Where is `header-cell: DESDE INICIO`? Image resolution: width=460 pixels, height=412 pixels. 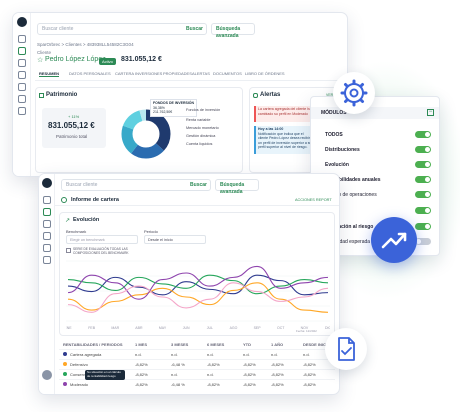
header-cell: DESDE INICIO is located at coordinates (317, 344).